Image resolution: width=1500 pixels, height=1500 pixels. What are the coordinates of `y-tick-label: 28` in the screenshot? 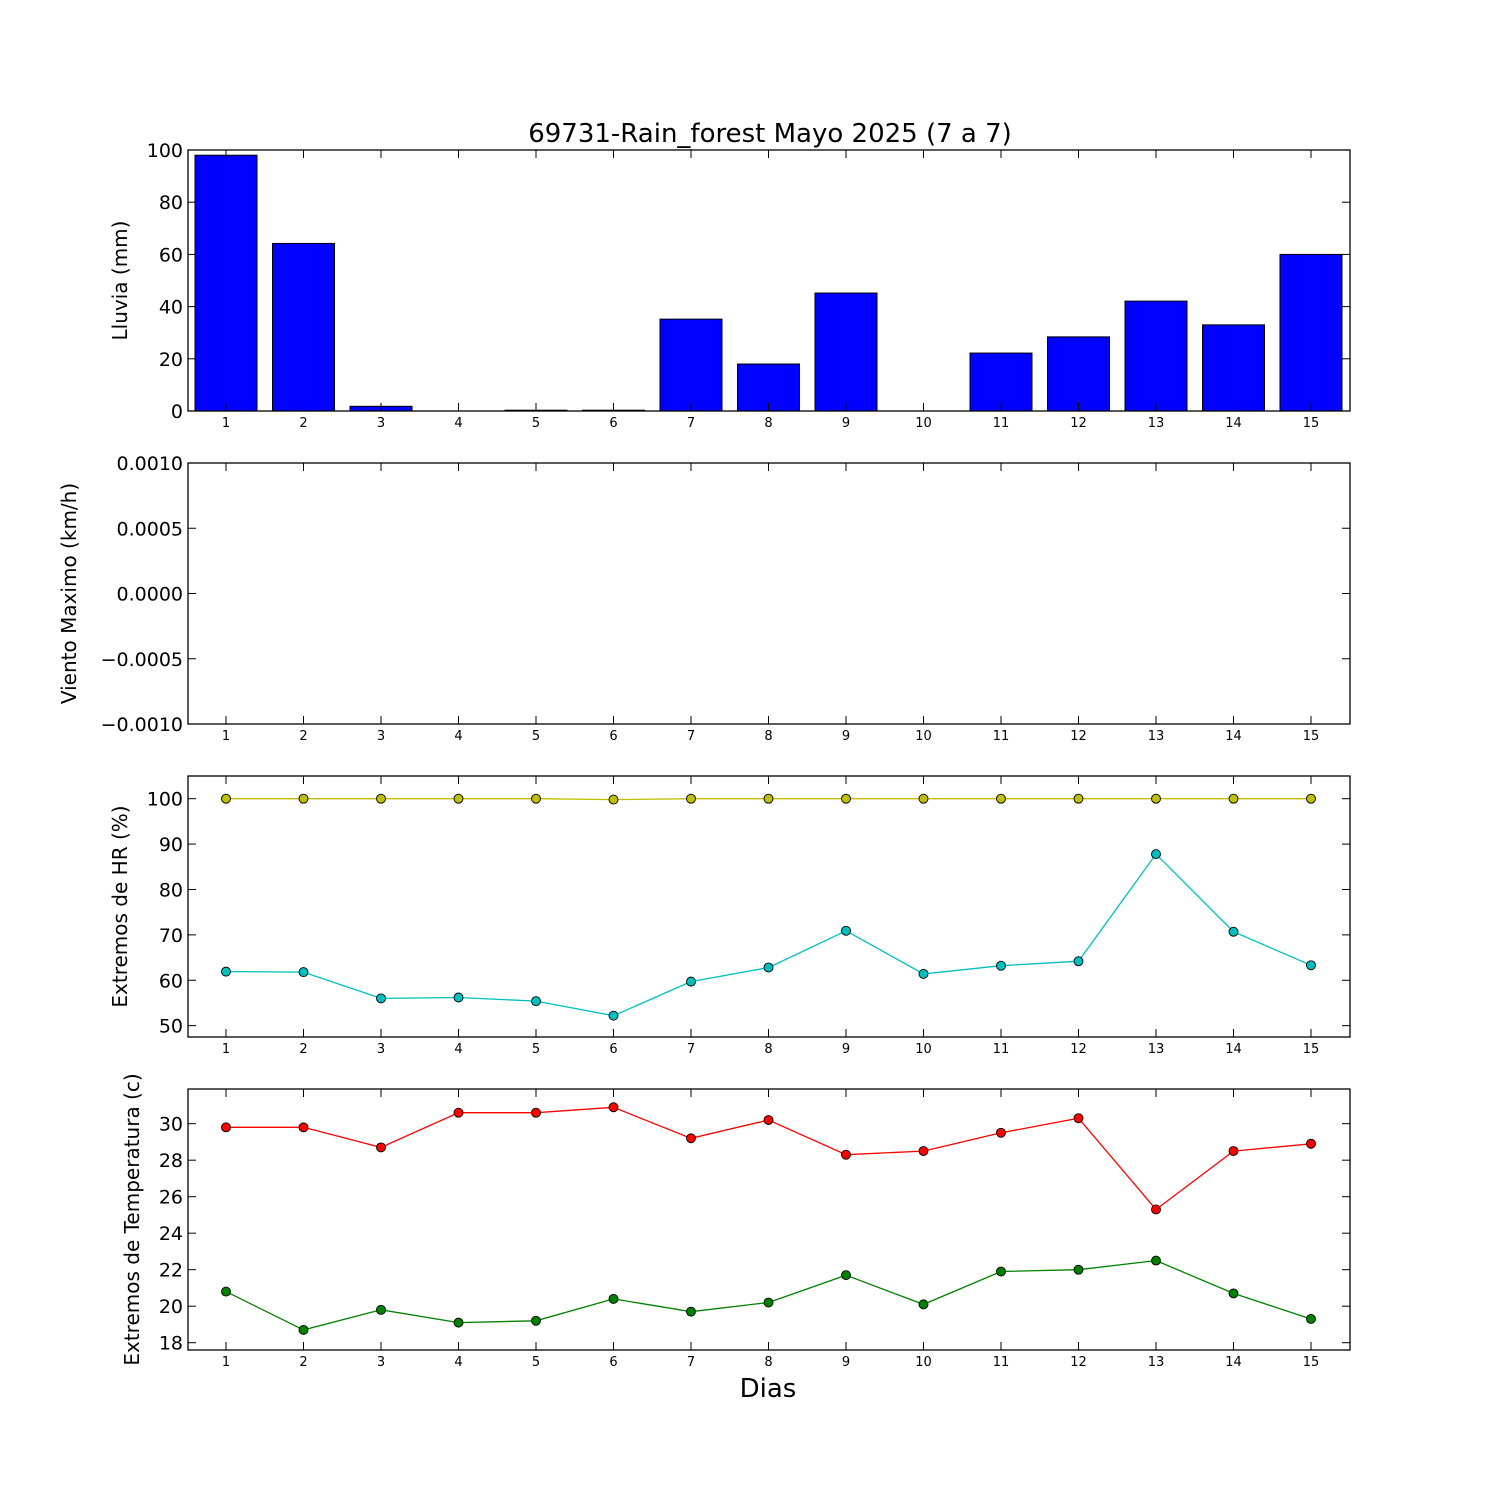 It's located at (171, 1161).